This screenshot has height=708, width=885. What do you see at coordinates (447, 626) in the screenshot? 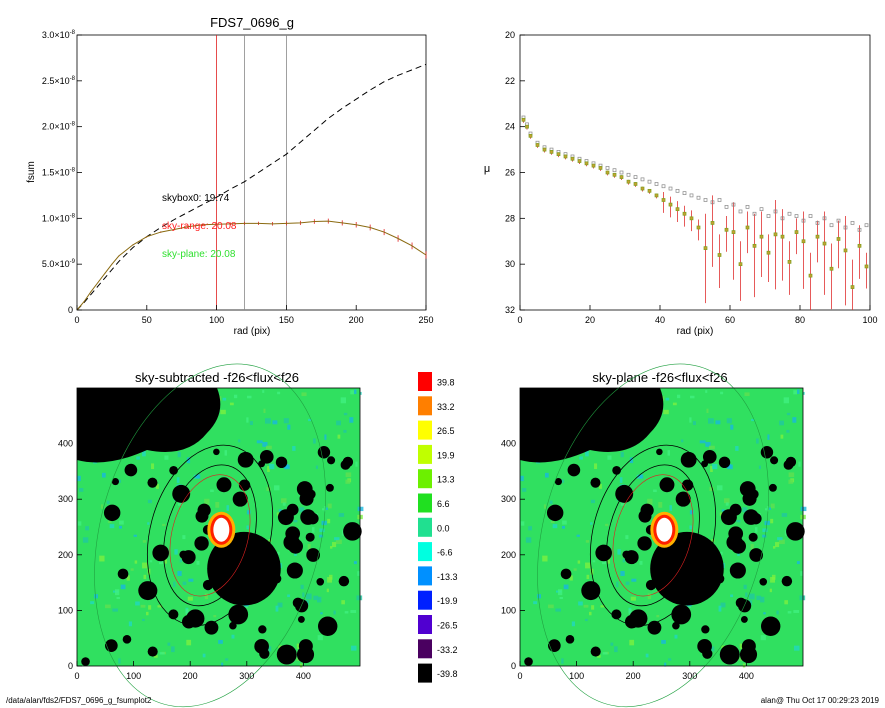
I see `colorbar-label: -26.5` at bounding box center [447, 626].